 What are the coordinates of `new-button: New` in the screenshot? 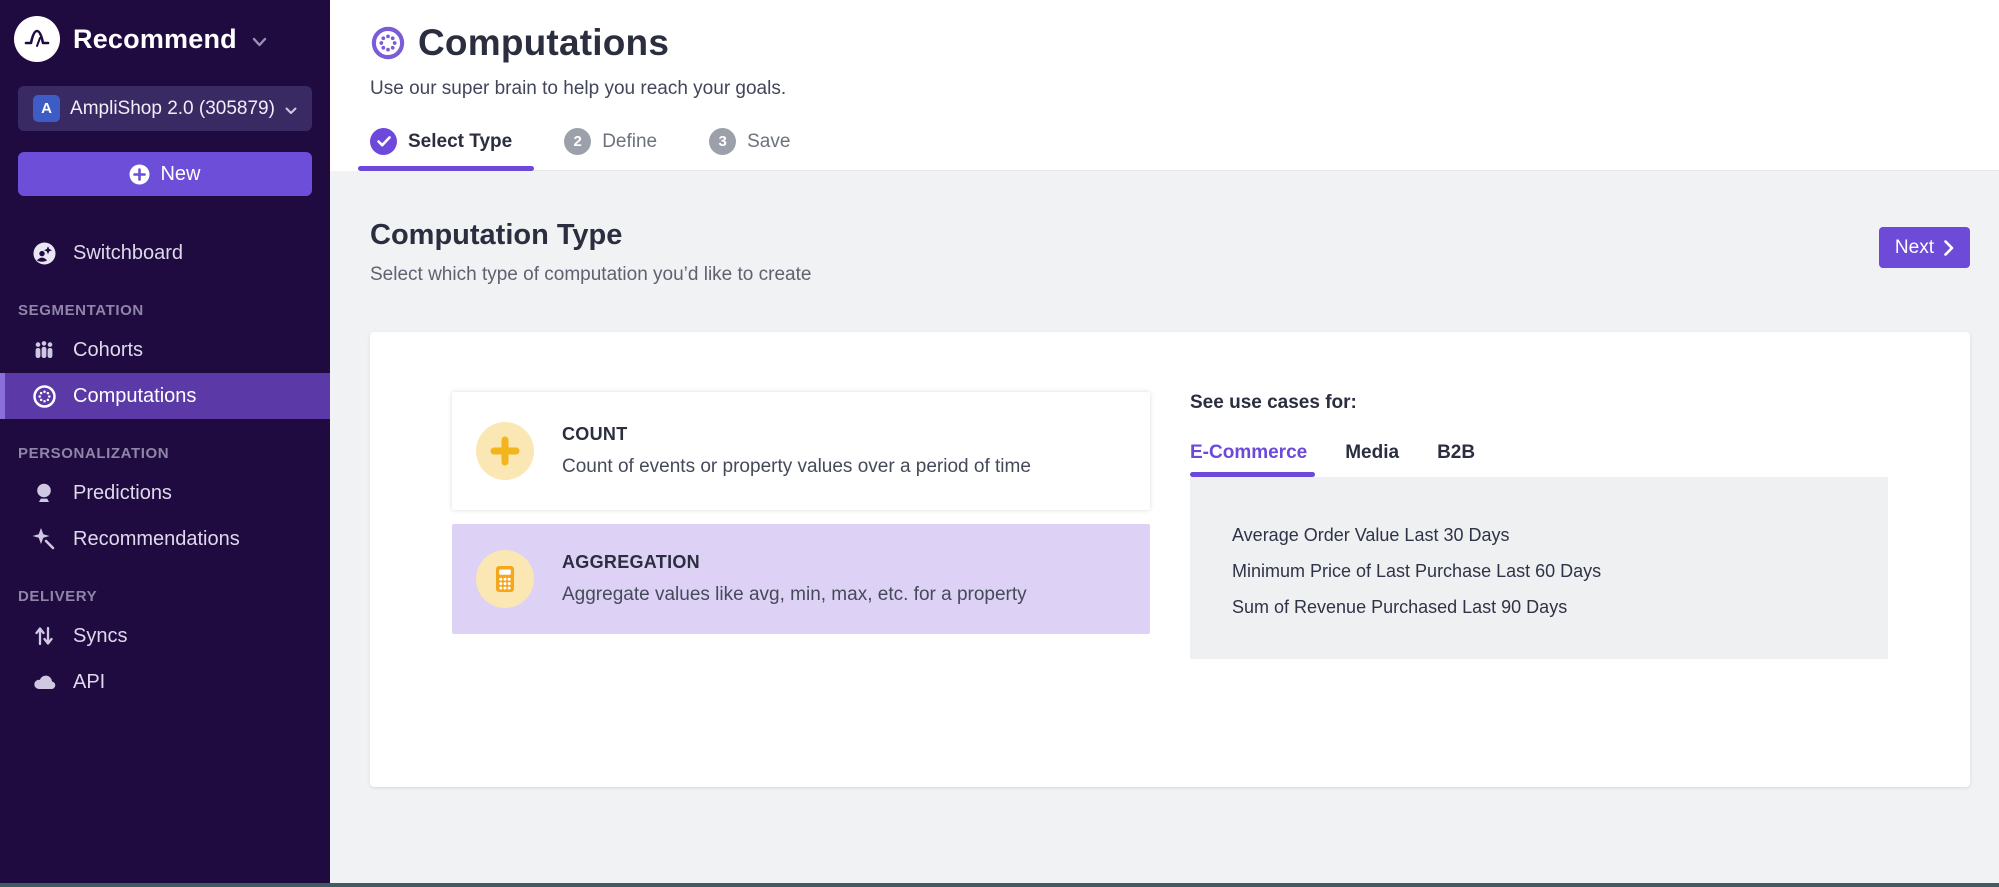 It's located at (165, 174).